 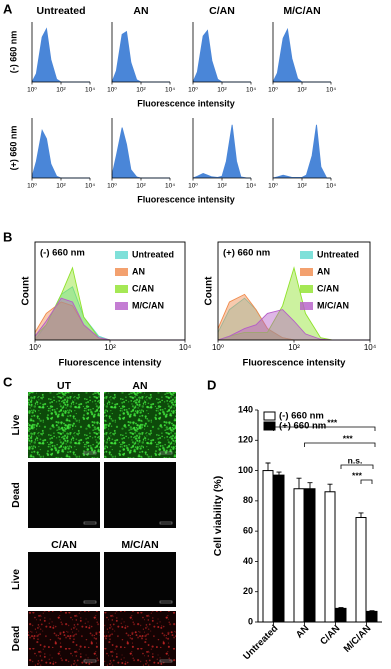 What do you see at coordinates (140, 11) in the screenshot?
I see `column-header: AN` at bounding box center [140, 11].